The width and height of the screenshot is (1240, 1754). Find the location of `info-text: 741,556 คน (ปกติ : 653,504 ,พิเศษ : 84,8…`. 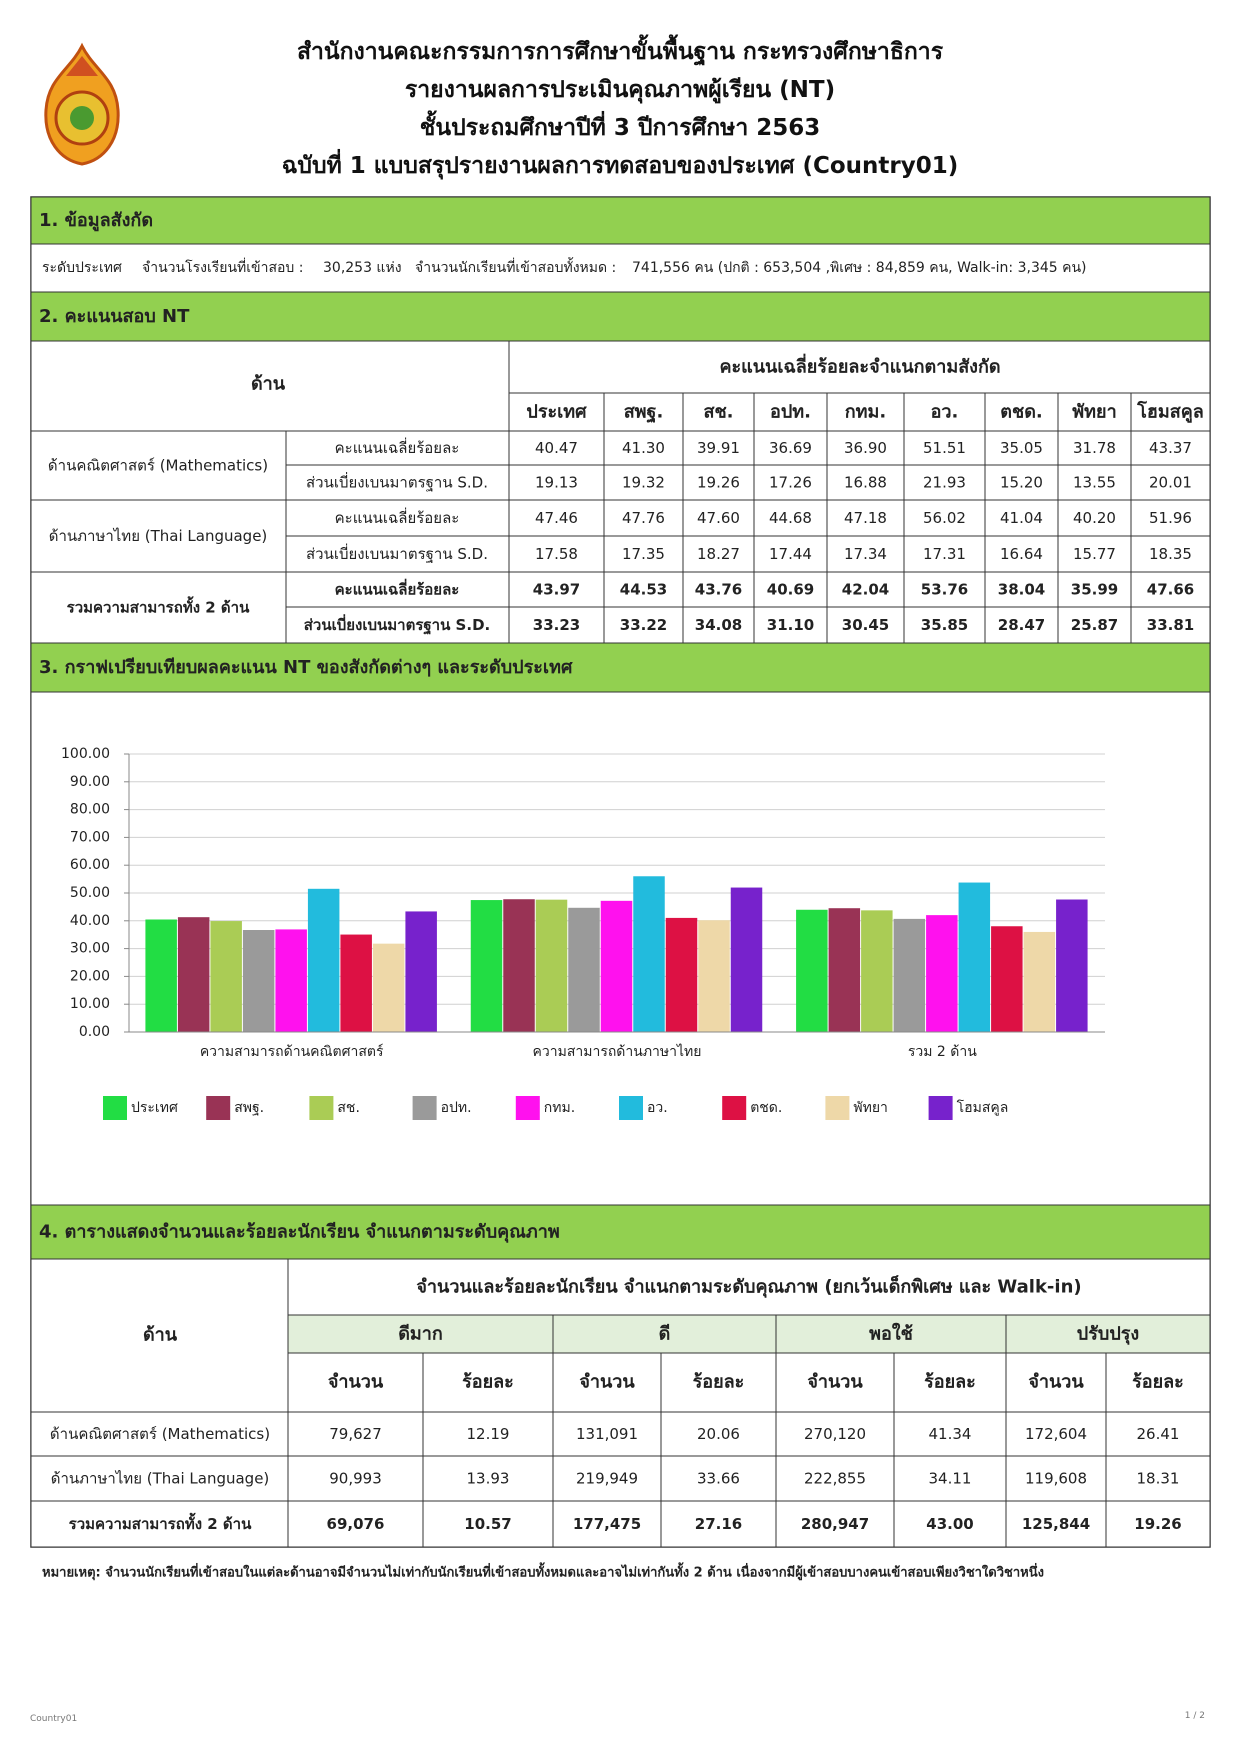

info-text: 741,556 คน (ปกติ : 653,504 ,พิเศษ : 84,8… is located at coordinates (859, 268).